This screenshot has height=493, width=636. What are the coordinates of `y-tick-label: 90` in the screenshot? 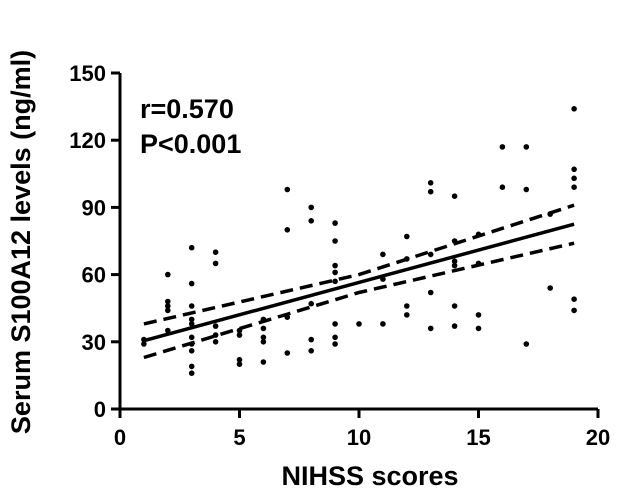 It's located at (94, 207).